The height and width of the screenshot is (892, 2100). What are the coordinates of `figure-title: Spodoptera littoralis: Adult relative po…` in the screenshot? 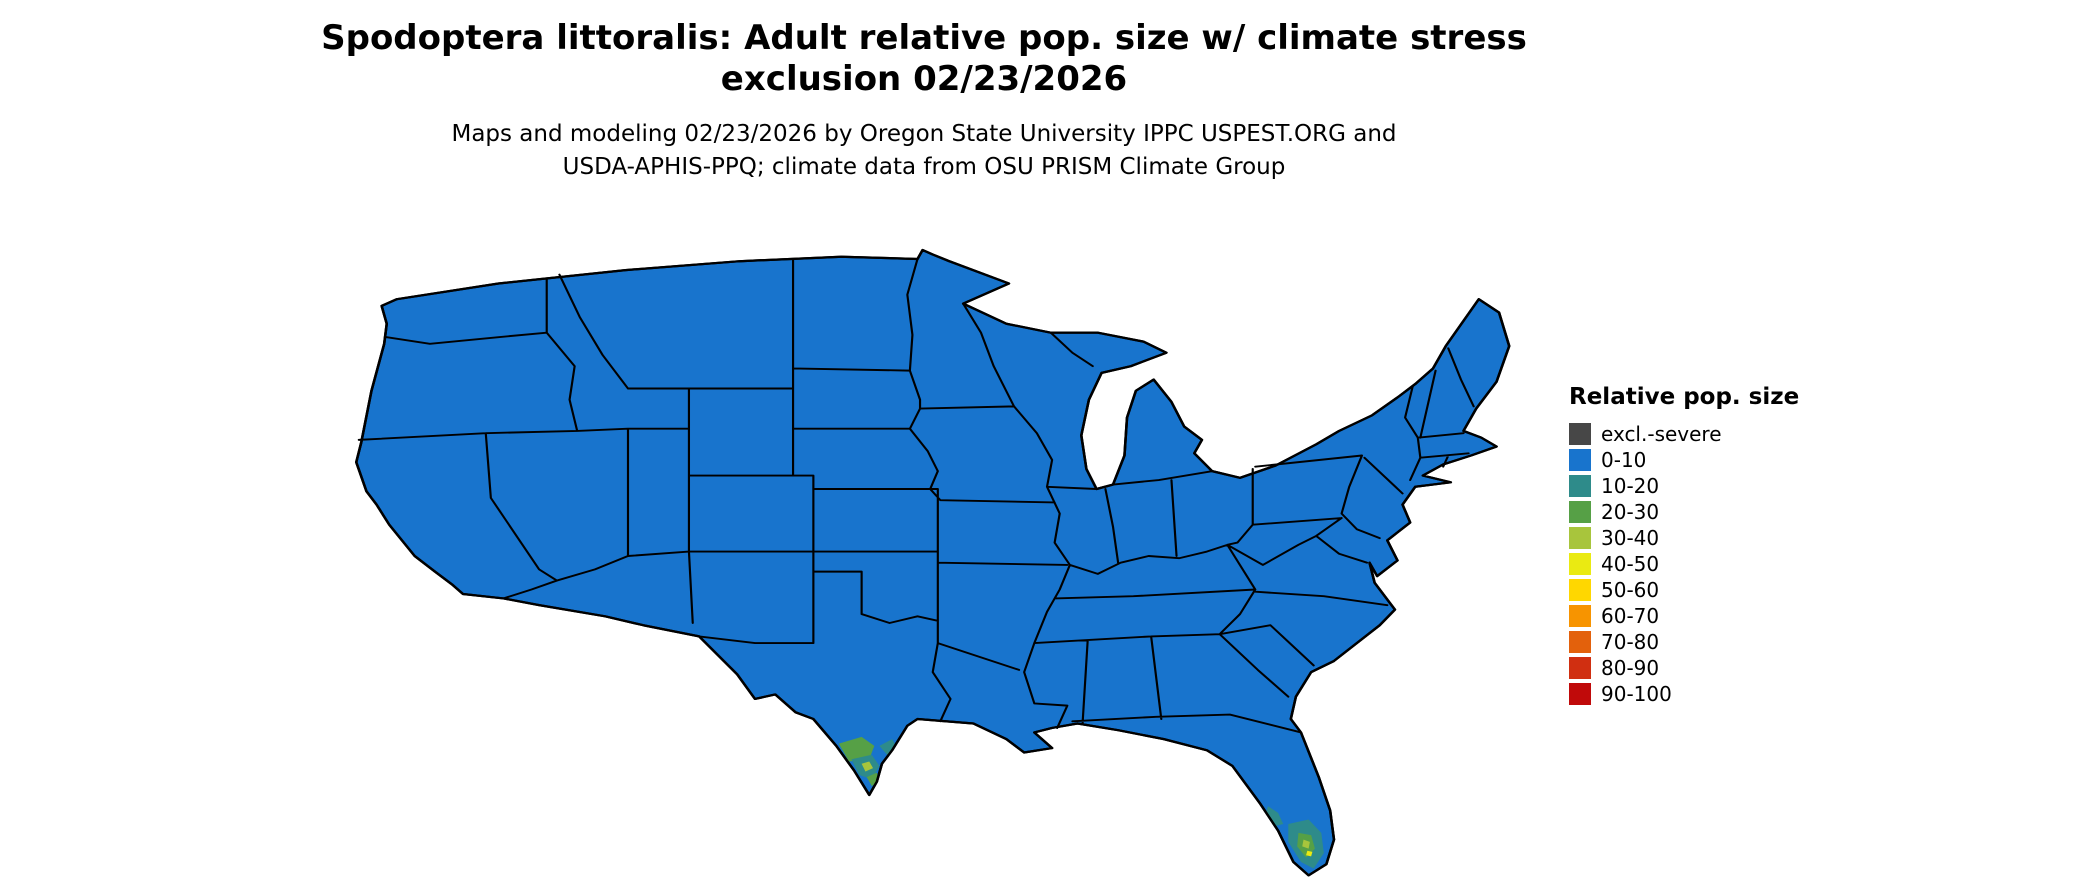 It's located at (924, 59).